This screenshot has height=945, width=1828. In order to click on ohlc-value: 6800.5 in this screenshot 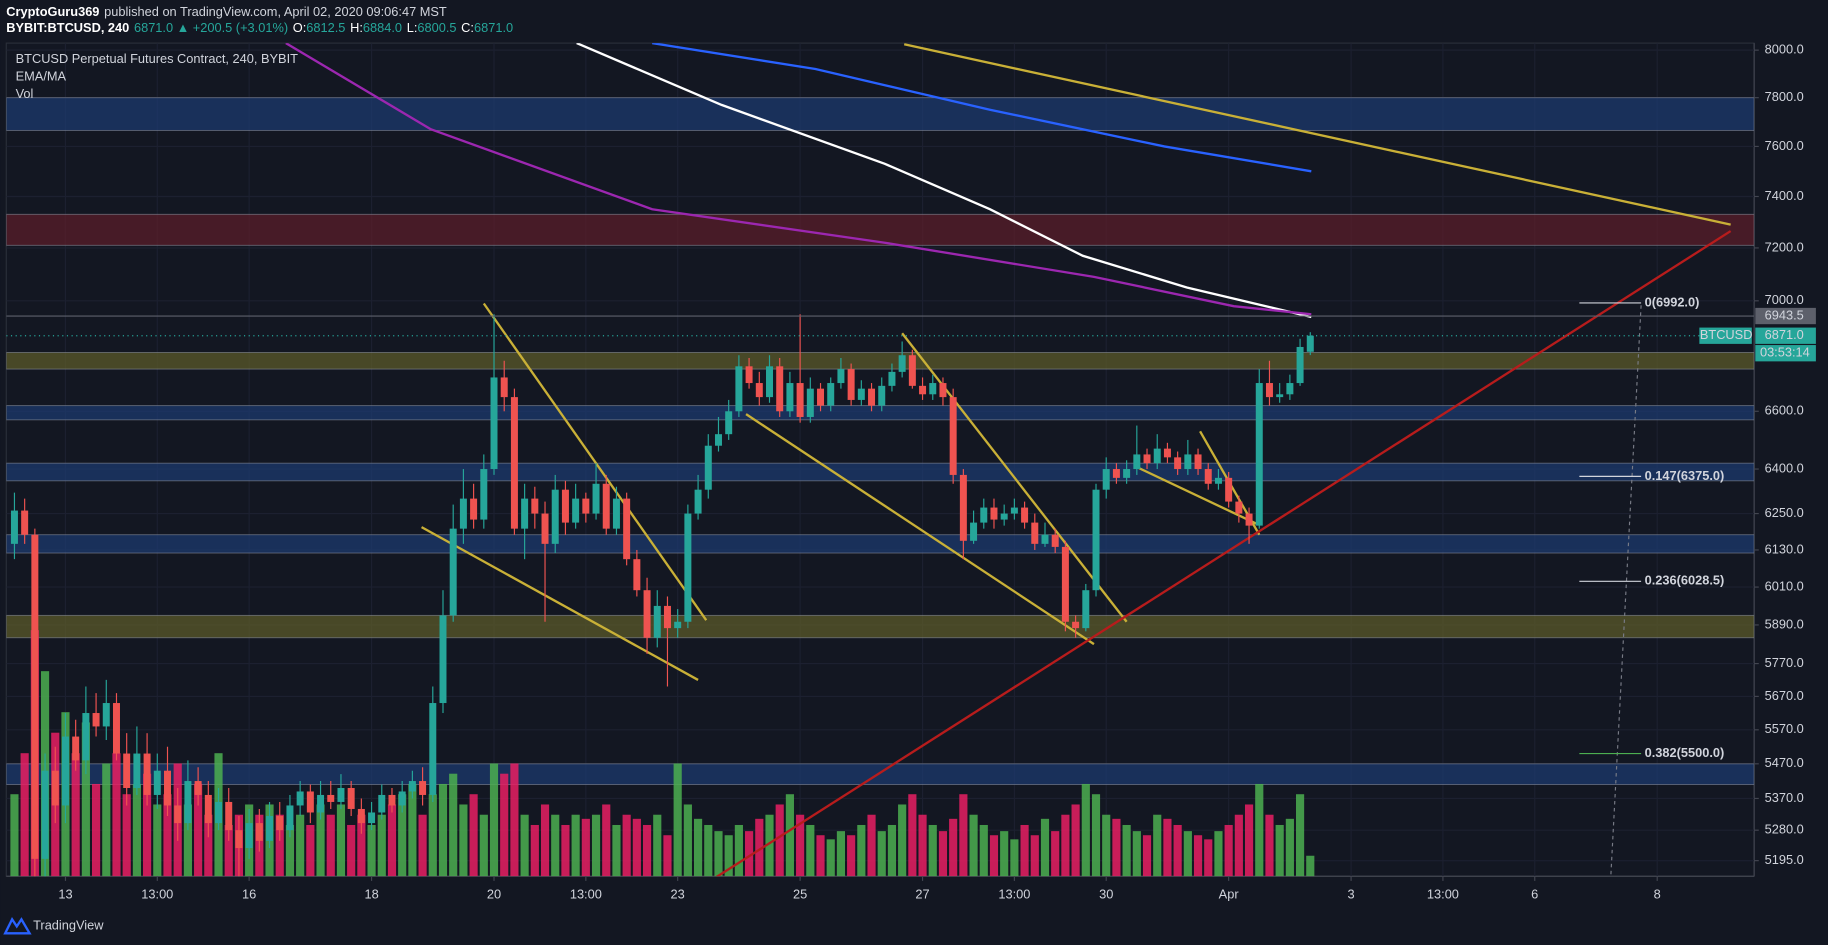, I will do `click(436, 28)`.